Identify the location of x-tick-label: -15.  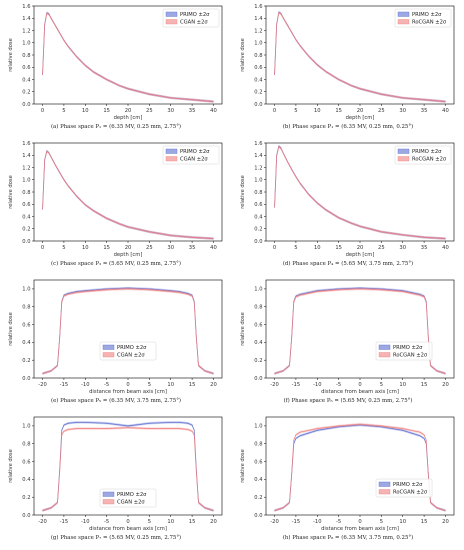
(296, 522).